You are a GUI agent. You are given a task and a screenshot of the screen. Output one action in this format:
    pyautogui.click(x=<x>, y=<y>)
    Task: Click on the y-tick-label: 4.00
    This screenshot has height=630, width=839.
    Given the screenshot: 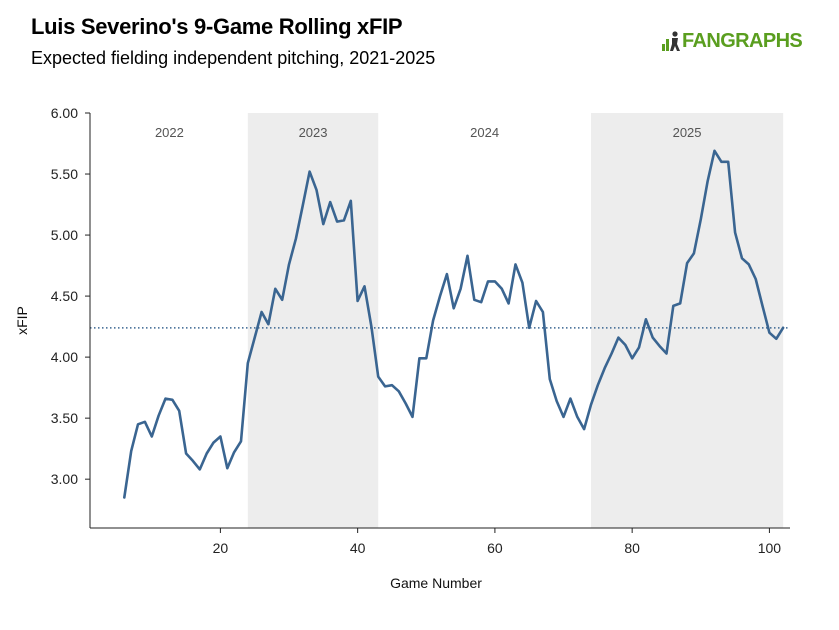 What is the action you would take?
    pyautogui.click(x=64, y=357)
    